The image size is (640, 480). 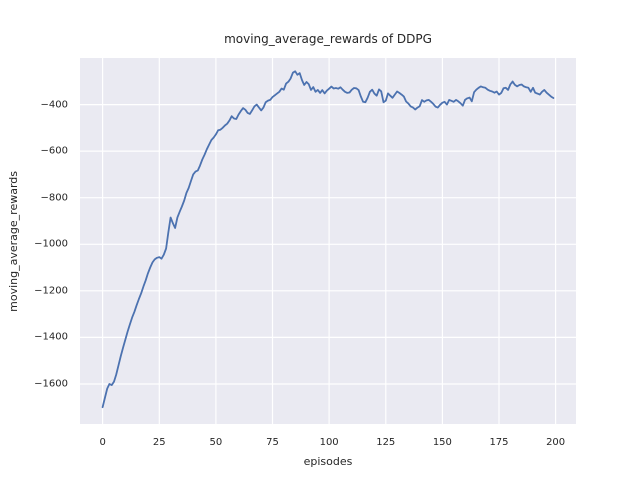 I want to click on y-axis-label: moving_average_rewards, so click(x=13, y=241).